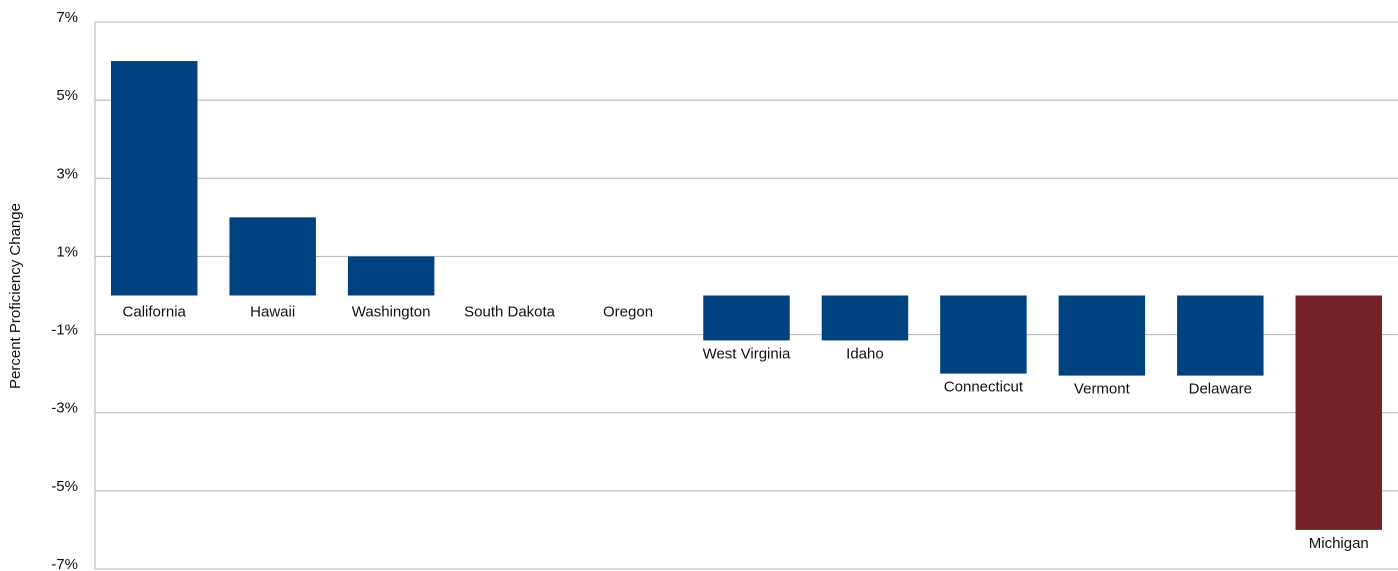  I want to click on category-label: Vermont, so click(1102, 389).